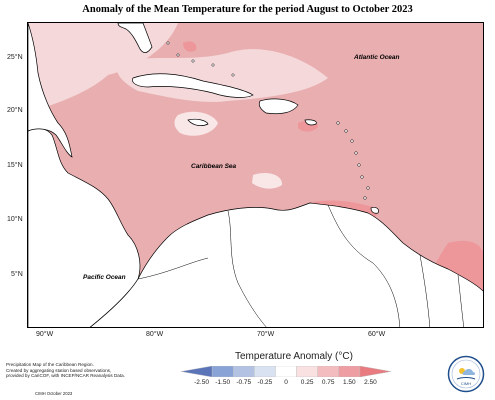  What do you see at coordinates (15, 110) in the screenshot?
I see `lat-label-20n: 20°N` at bounding box center [15, 110].